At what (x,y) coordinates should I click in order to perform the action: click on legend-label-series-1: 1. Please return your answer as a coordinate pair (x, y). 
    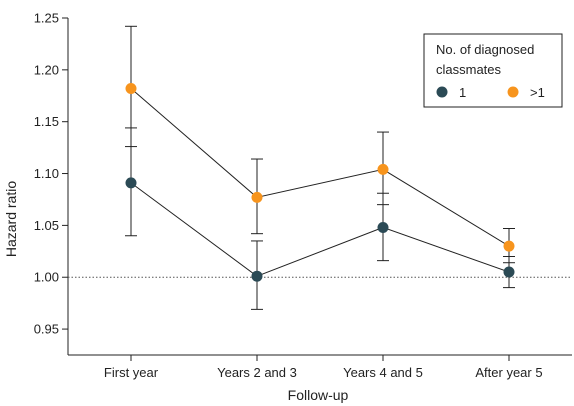
    Looking at the image, I should click on (462, 92).